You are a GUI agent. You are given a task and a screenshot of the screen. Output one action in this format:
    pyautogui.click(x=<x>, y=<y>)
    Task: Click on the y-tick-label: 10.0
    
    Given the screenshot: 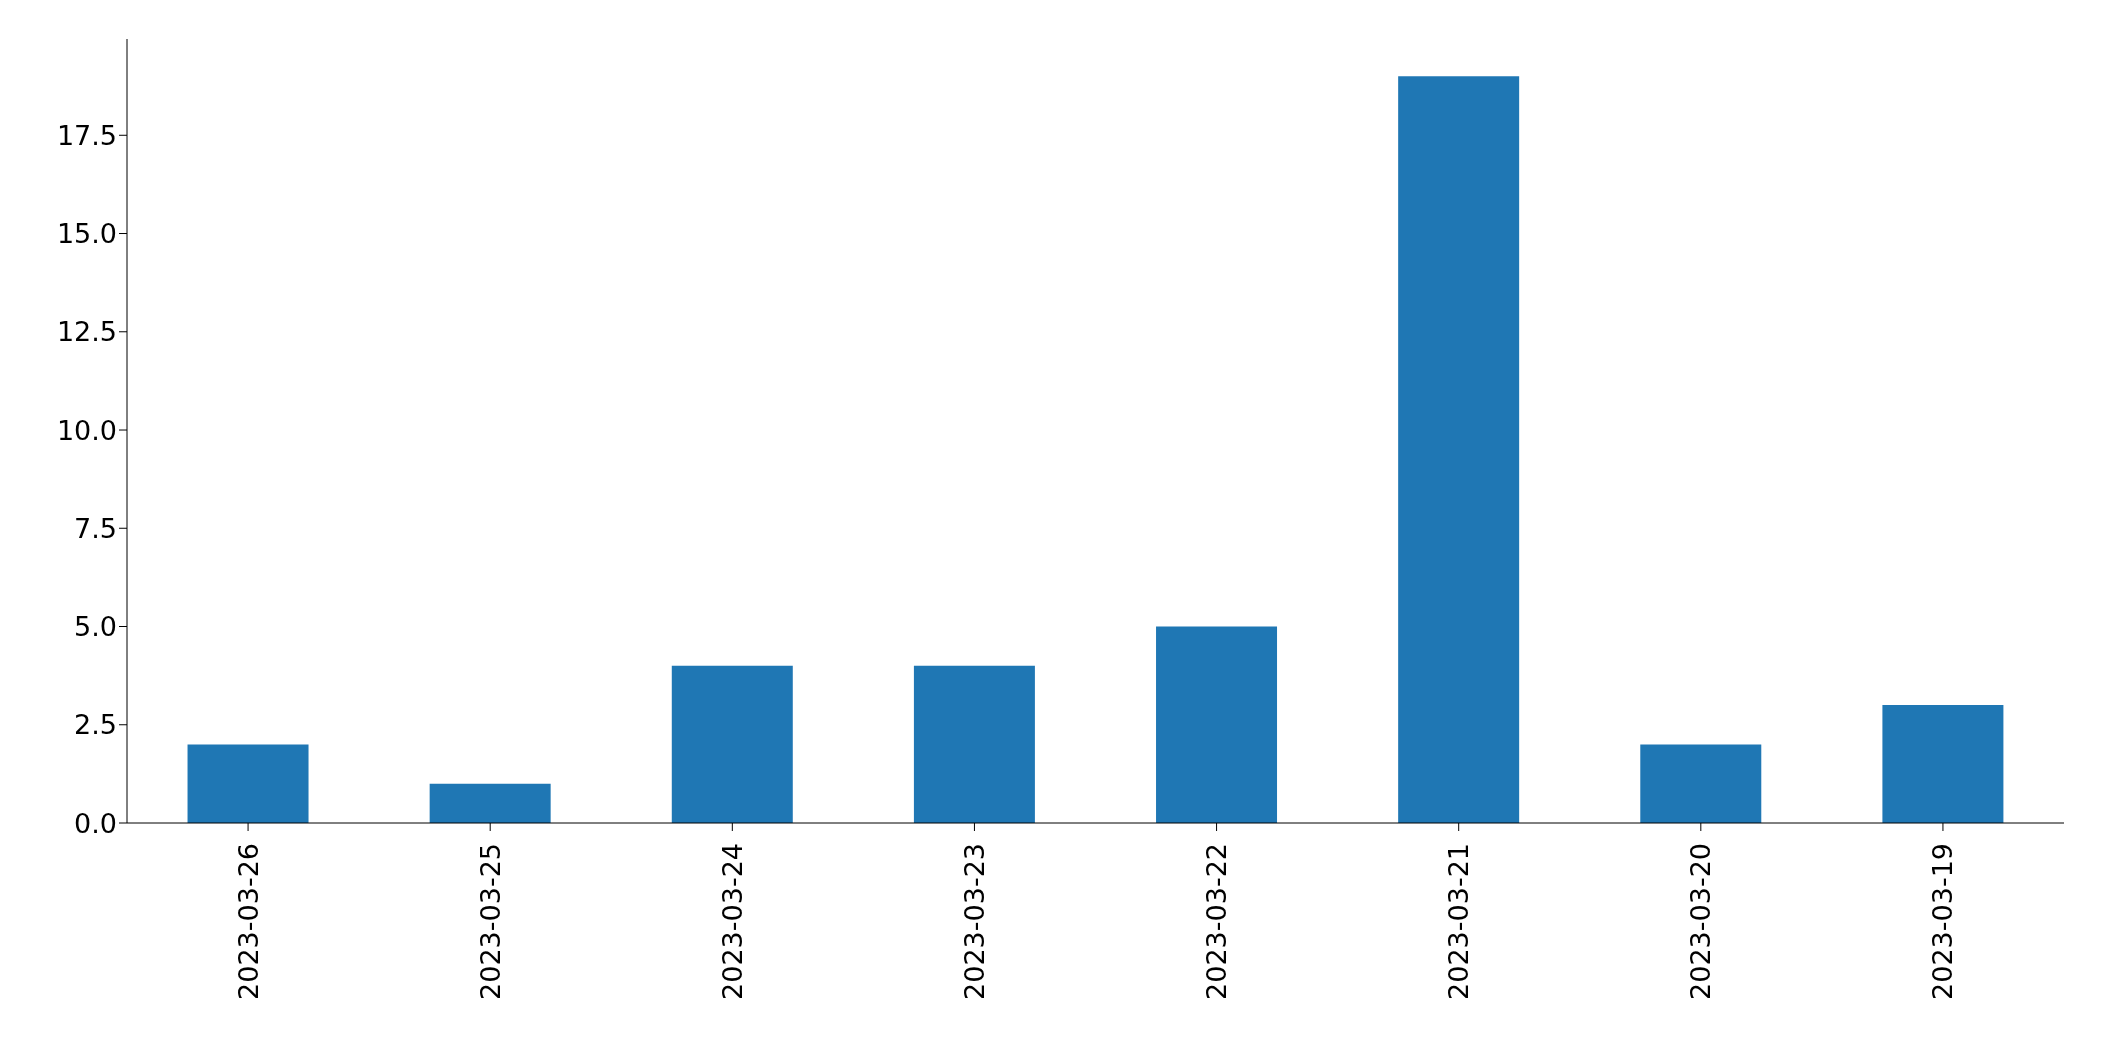 What is the action you would take?
    pyautogui.click(x=86, y=430)
    